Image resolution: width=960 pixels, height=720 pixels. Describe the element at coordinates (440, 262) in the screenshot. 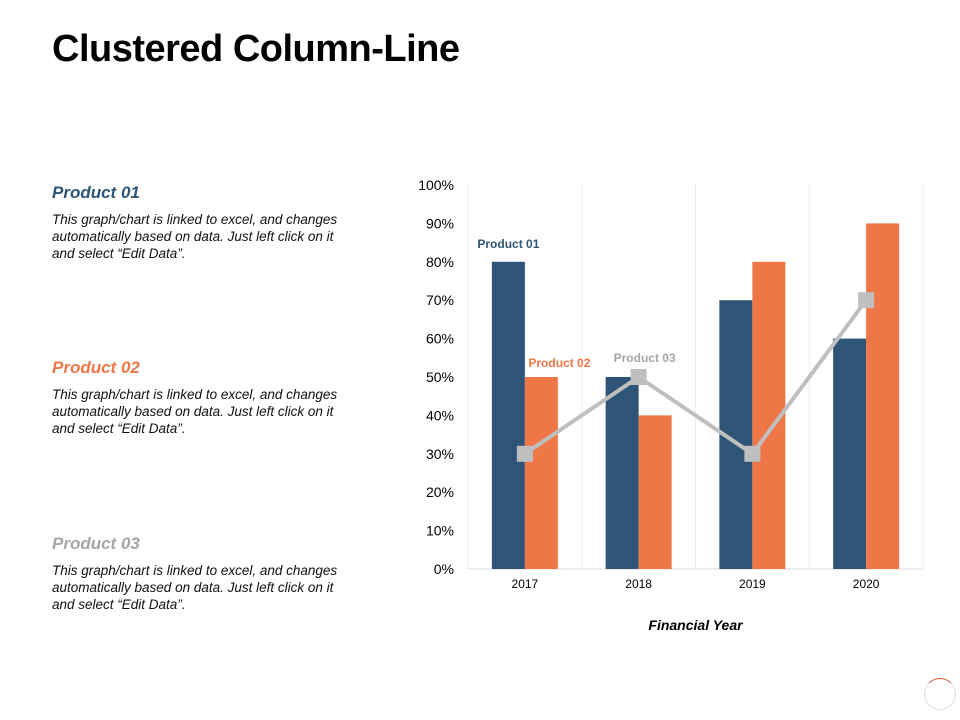

I see `y-tick-label: 80%` at that location.